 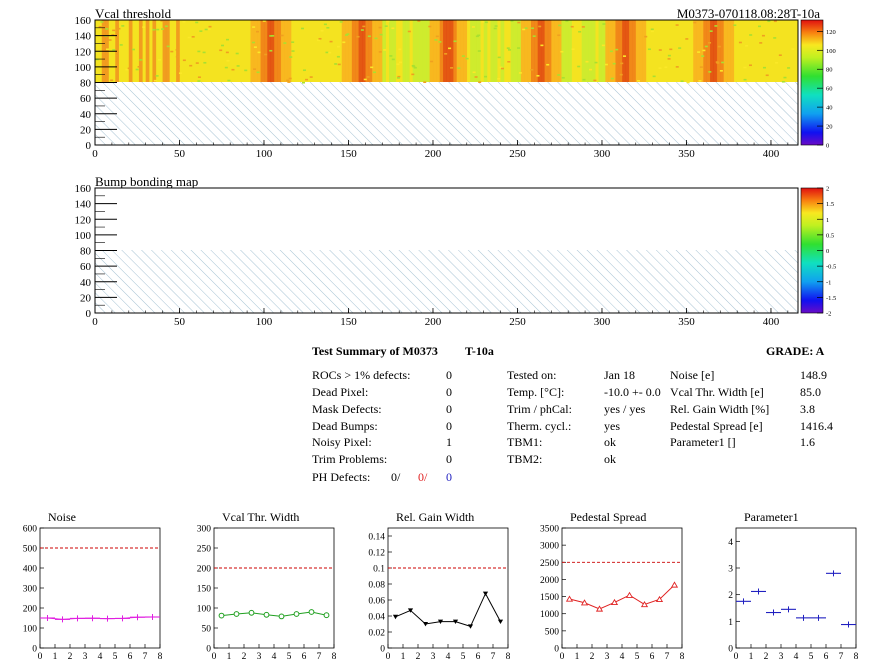 What do you see at coordinates (30, 530) in the screenshot?
I see `small-chart-ytick-label: 600` at bounding box center [30, 530].